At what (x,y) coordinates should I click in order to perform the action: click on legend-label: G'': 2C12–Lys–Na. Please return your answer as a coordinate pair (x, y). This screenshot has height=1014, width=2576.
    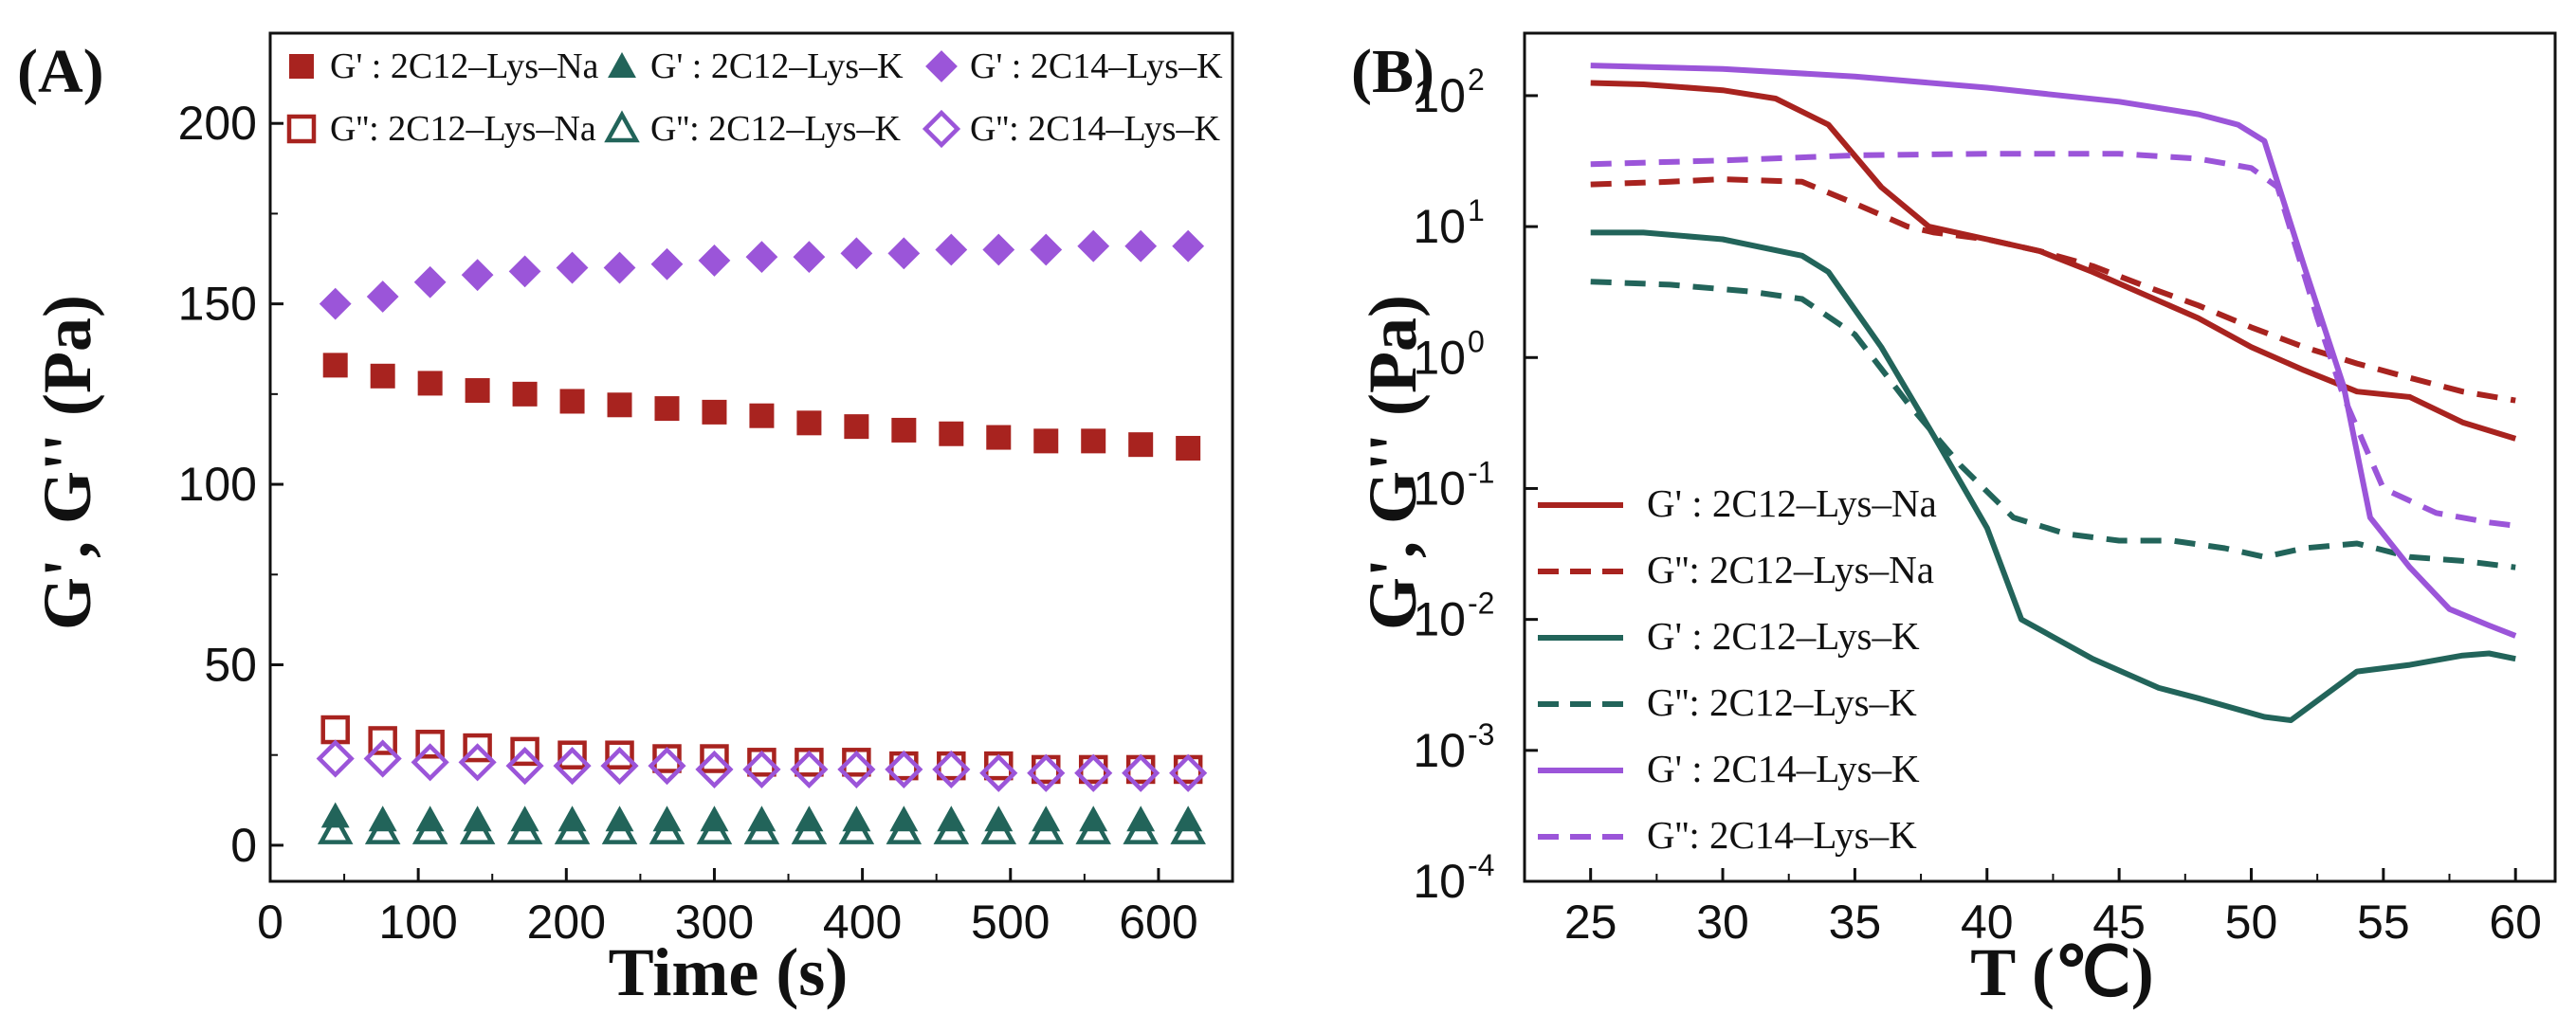
    Looking at the image, I should click on (463, 129).